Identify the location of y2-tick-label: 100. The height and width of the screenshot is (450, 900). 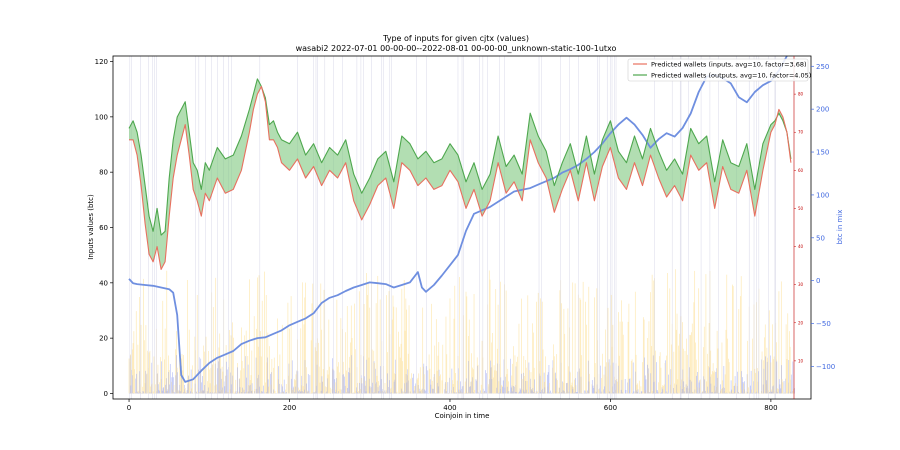
(822, 195).